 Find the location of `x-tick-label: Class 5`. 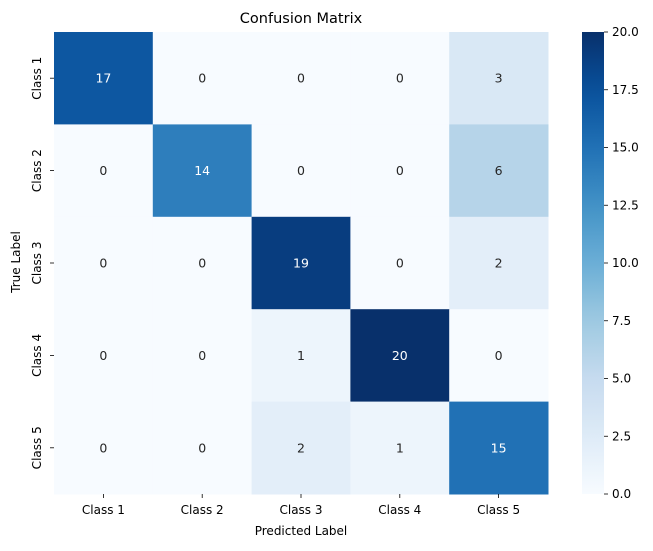

x-tick-label: Class 5 is located at coordinates (498, 510).